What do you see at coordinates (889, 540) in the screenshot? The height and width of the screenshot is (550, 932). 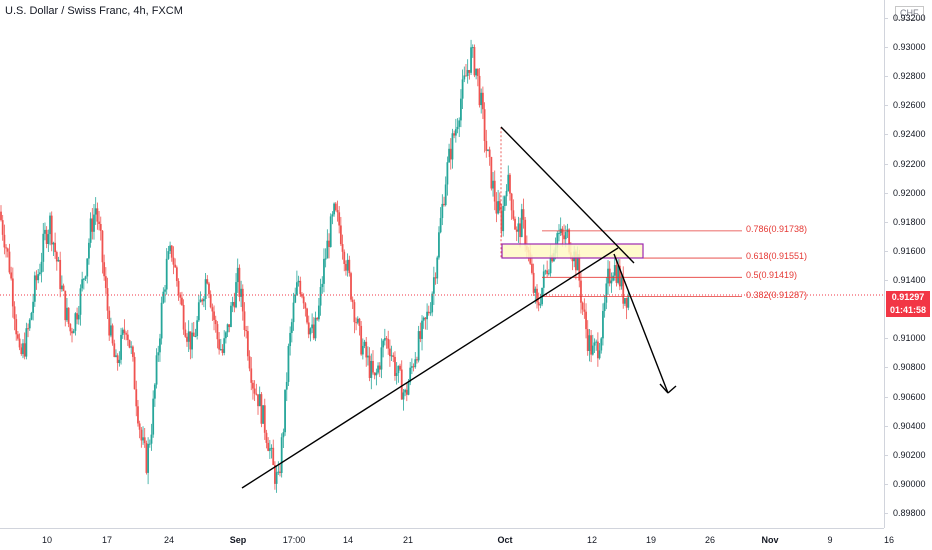 I see `time-tick-label: 16` at bounding box center [889, 540].